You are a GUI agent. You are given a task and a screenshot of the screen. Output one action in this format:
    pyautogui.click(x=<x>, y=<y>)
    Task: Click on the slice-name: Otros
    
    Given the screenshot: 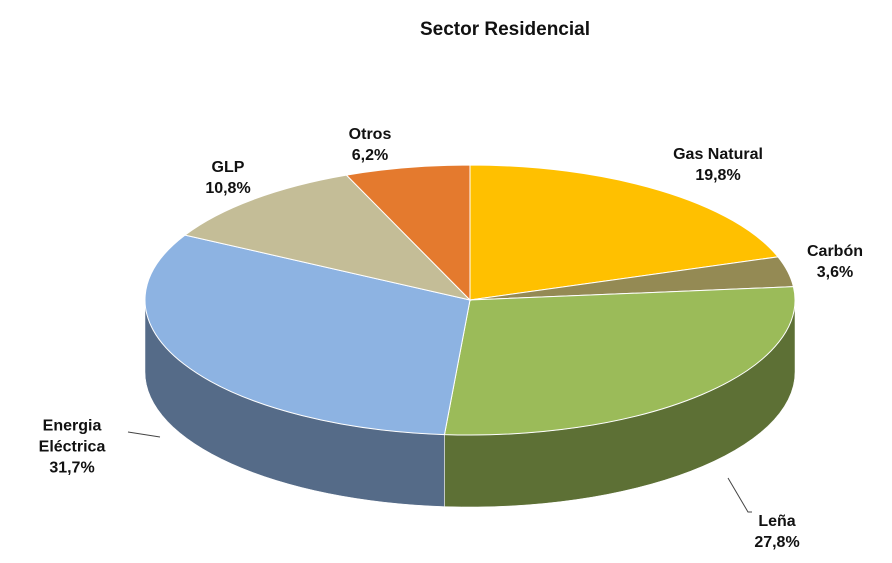 What is the action you would take?
    pyautogui.click(x=370, y=134)
    